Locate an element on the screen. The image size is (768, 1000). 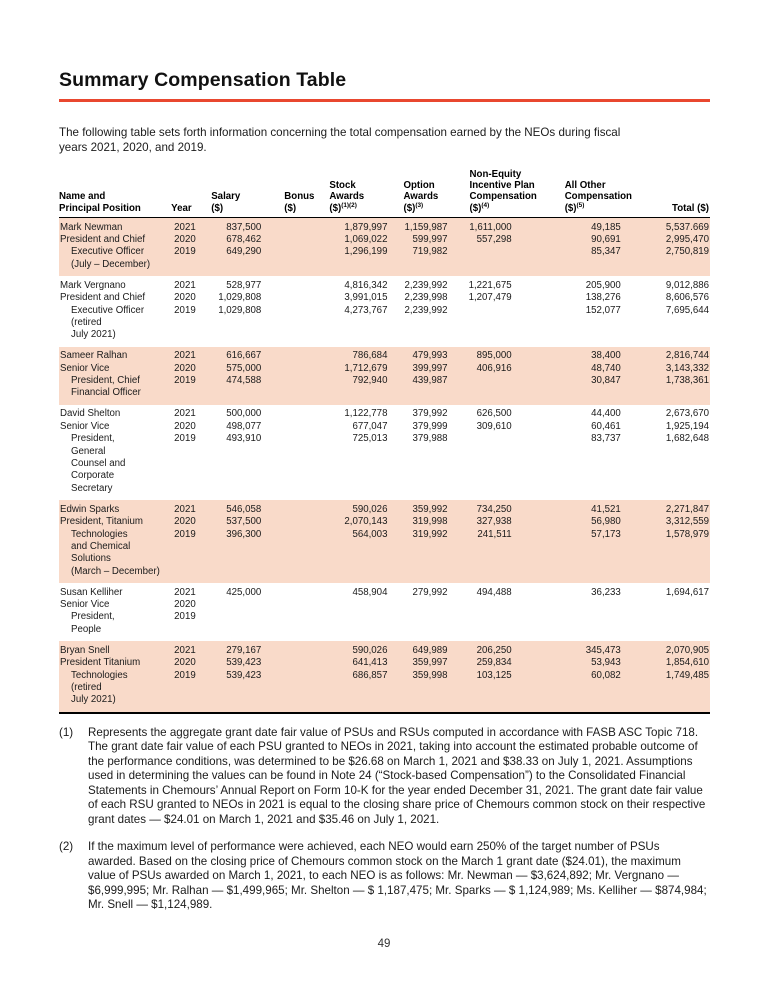
cell-total: 5,537.669 2,995,470 2,750,819 is located at coordinates (671, 247).